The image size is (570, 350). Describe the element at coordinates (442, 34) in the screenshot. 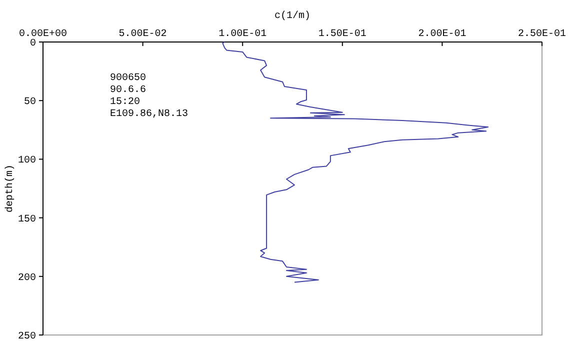

I see `x-tick-label: 2.00E-01` at that location.